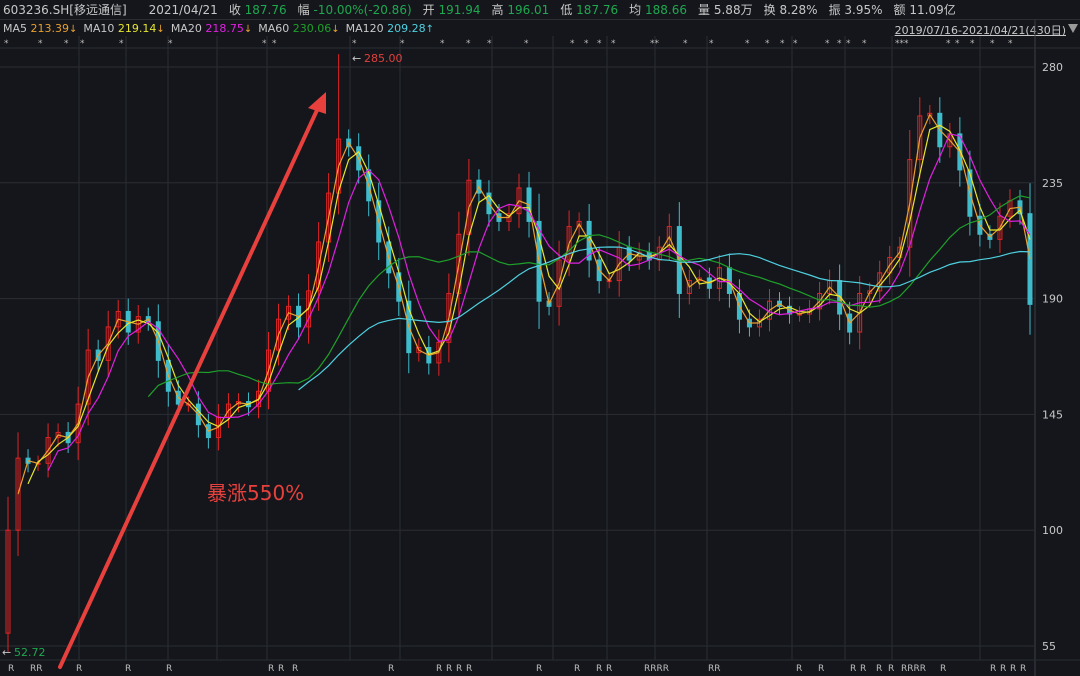  I want to click on open-label: 开, so click(428, 10).